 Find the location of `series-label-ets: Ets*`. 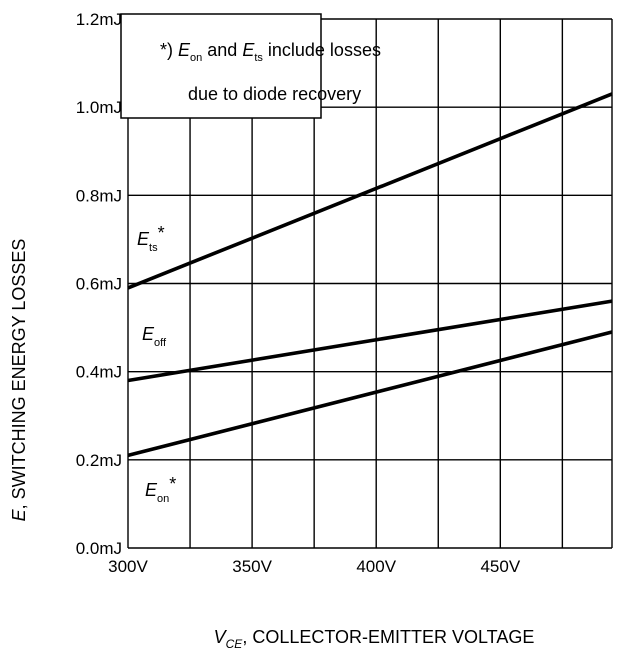

series-label-ets: Ets* is located at coordinates (151, 238).